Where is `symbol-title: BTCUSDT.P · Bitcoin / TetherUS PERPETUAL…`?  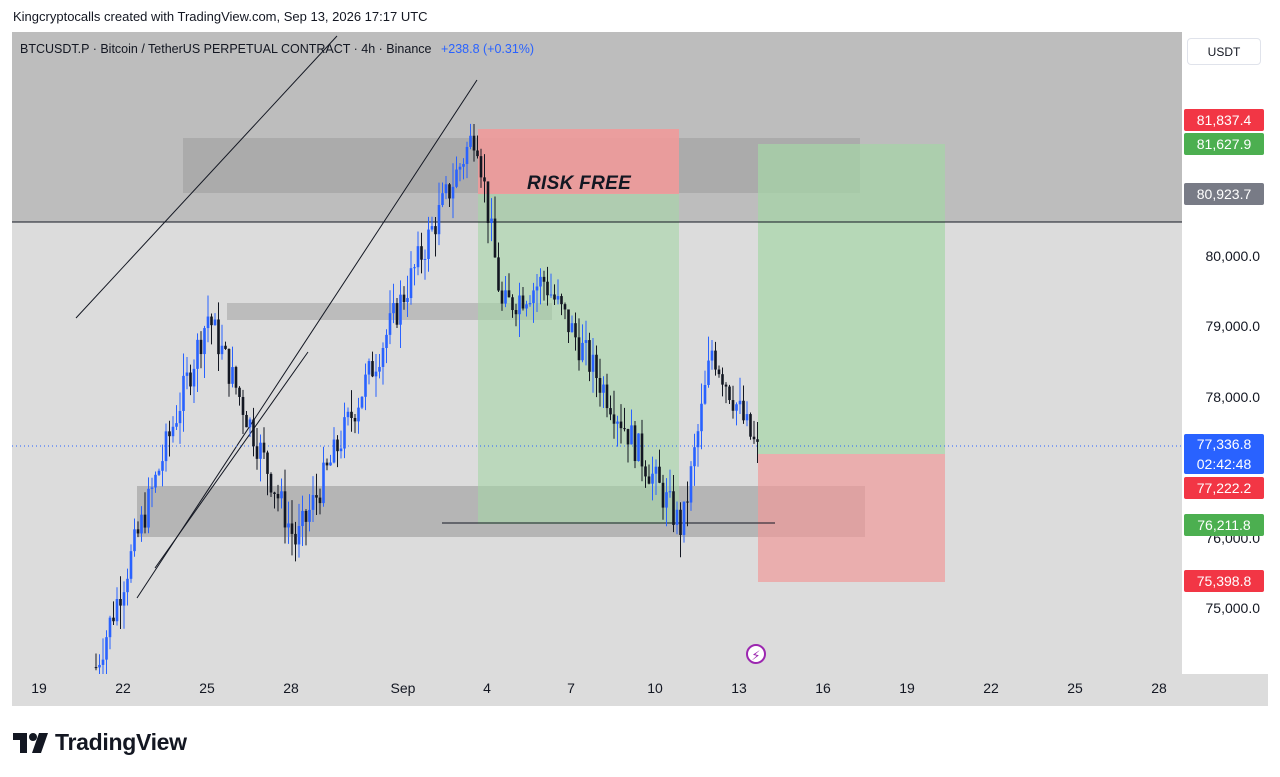
symbol-title: BTCUSDT.P · Bitcoin / TetherUS PERPETUAL… is located at coordinates (226, 49).